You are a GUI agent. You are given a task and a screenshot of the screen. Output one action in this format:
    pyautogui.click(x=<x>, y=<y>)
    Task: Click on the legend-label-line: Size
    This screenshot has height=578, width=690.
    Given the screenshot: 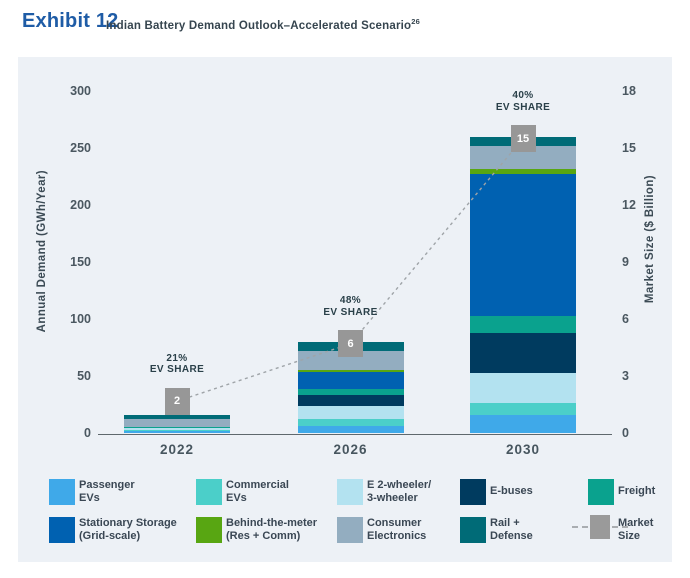 What is the action you would take?
    pyautogui.click(x=629, y=536)
    